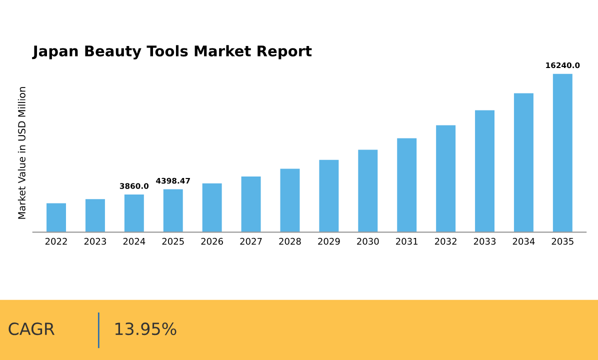 Image resolution: width=598 pixels, height=360 pixels. I want to click on x-tick-label: 2030, so click(368, 241).